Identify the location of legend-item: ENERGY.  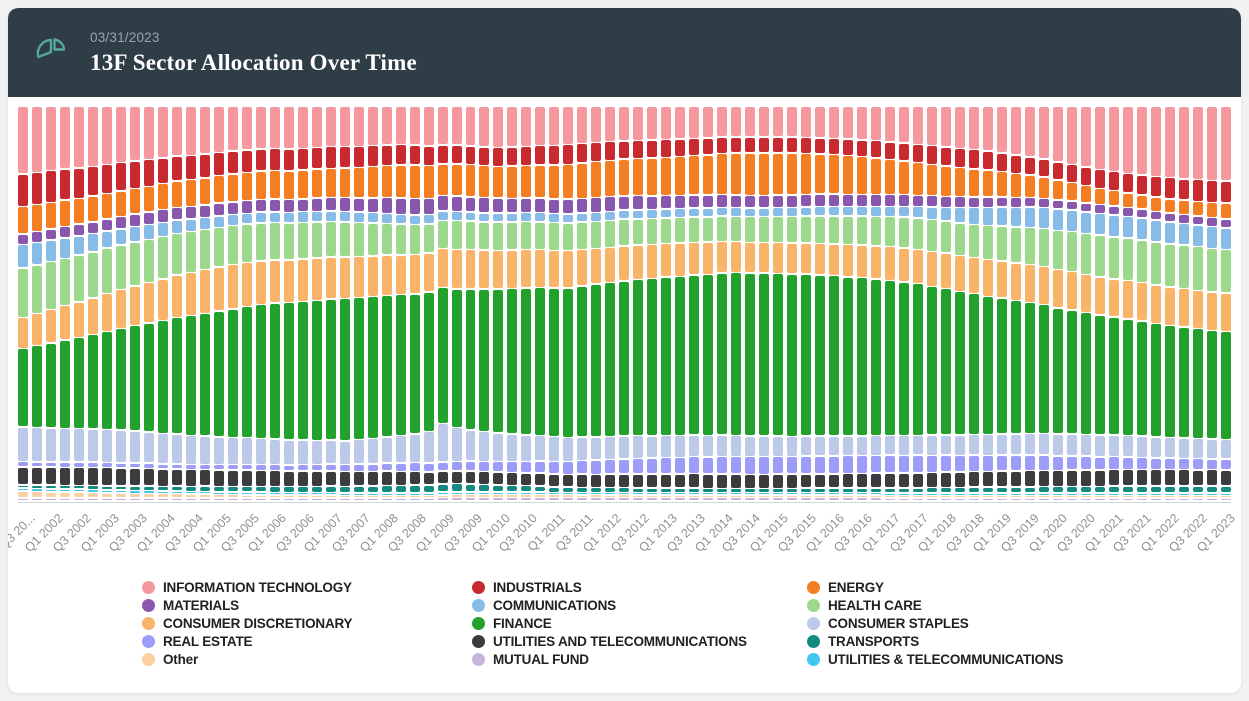
(957, 587).